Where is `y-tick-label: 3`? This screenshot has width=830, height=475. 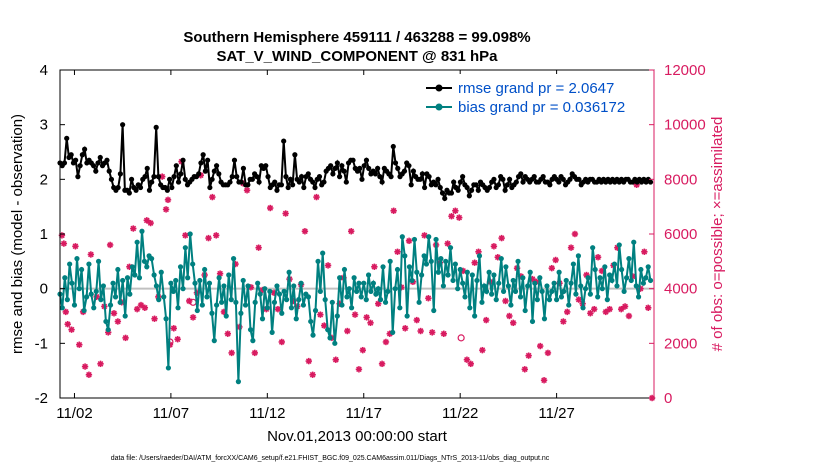
y-tick-label: 3 is located at coordinates (44, 125).